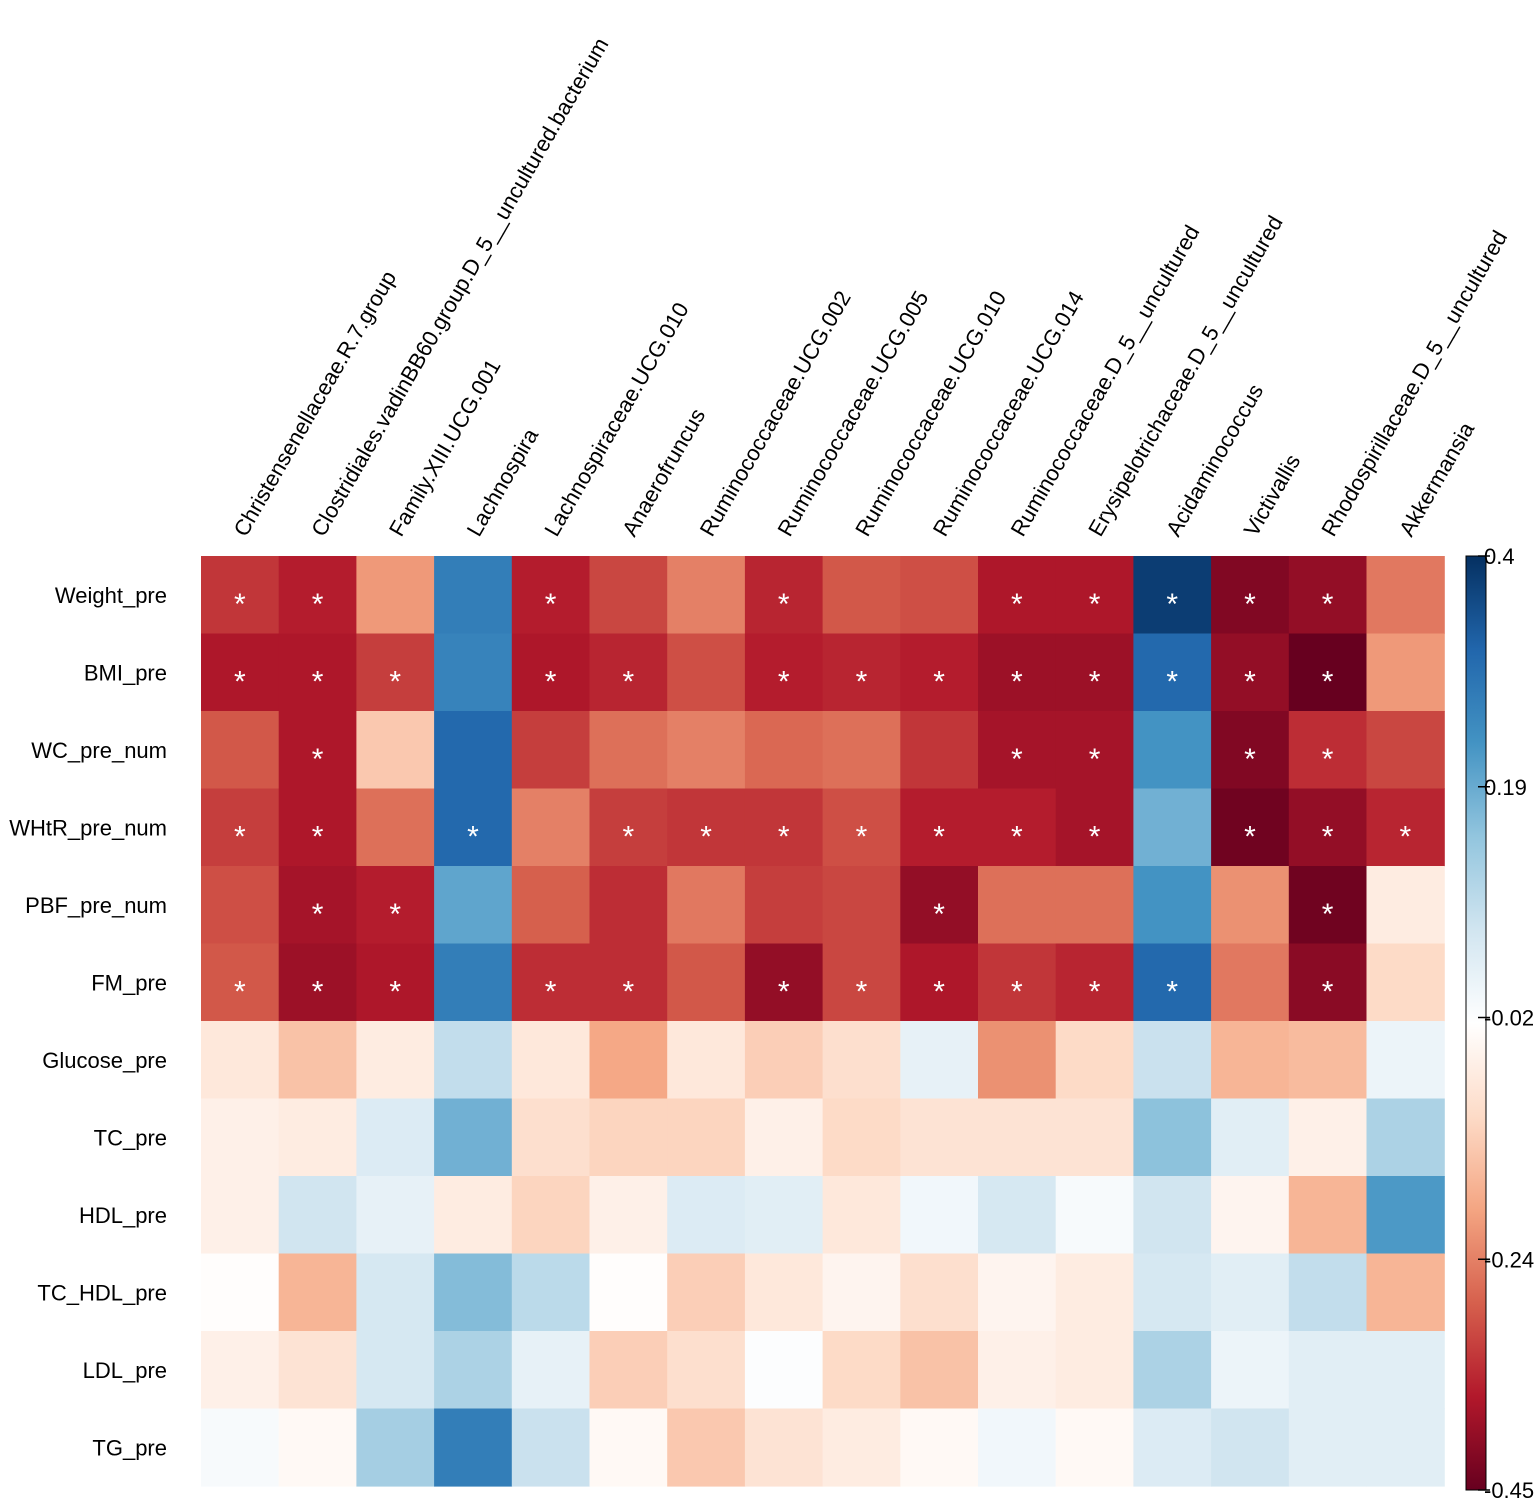 This screenshot has width=1537, height=1504. Describe the element at coordinates (852, 414) in the screenshot. I see `column-label: Ruminococcaceae.UCG.005` at that location.